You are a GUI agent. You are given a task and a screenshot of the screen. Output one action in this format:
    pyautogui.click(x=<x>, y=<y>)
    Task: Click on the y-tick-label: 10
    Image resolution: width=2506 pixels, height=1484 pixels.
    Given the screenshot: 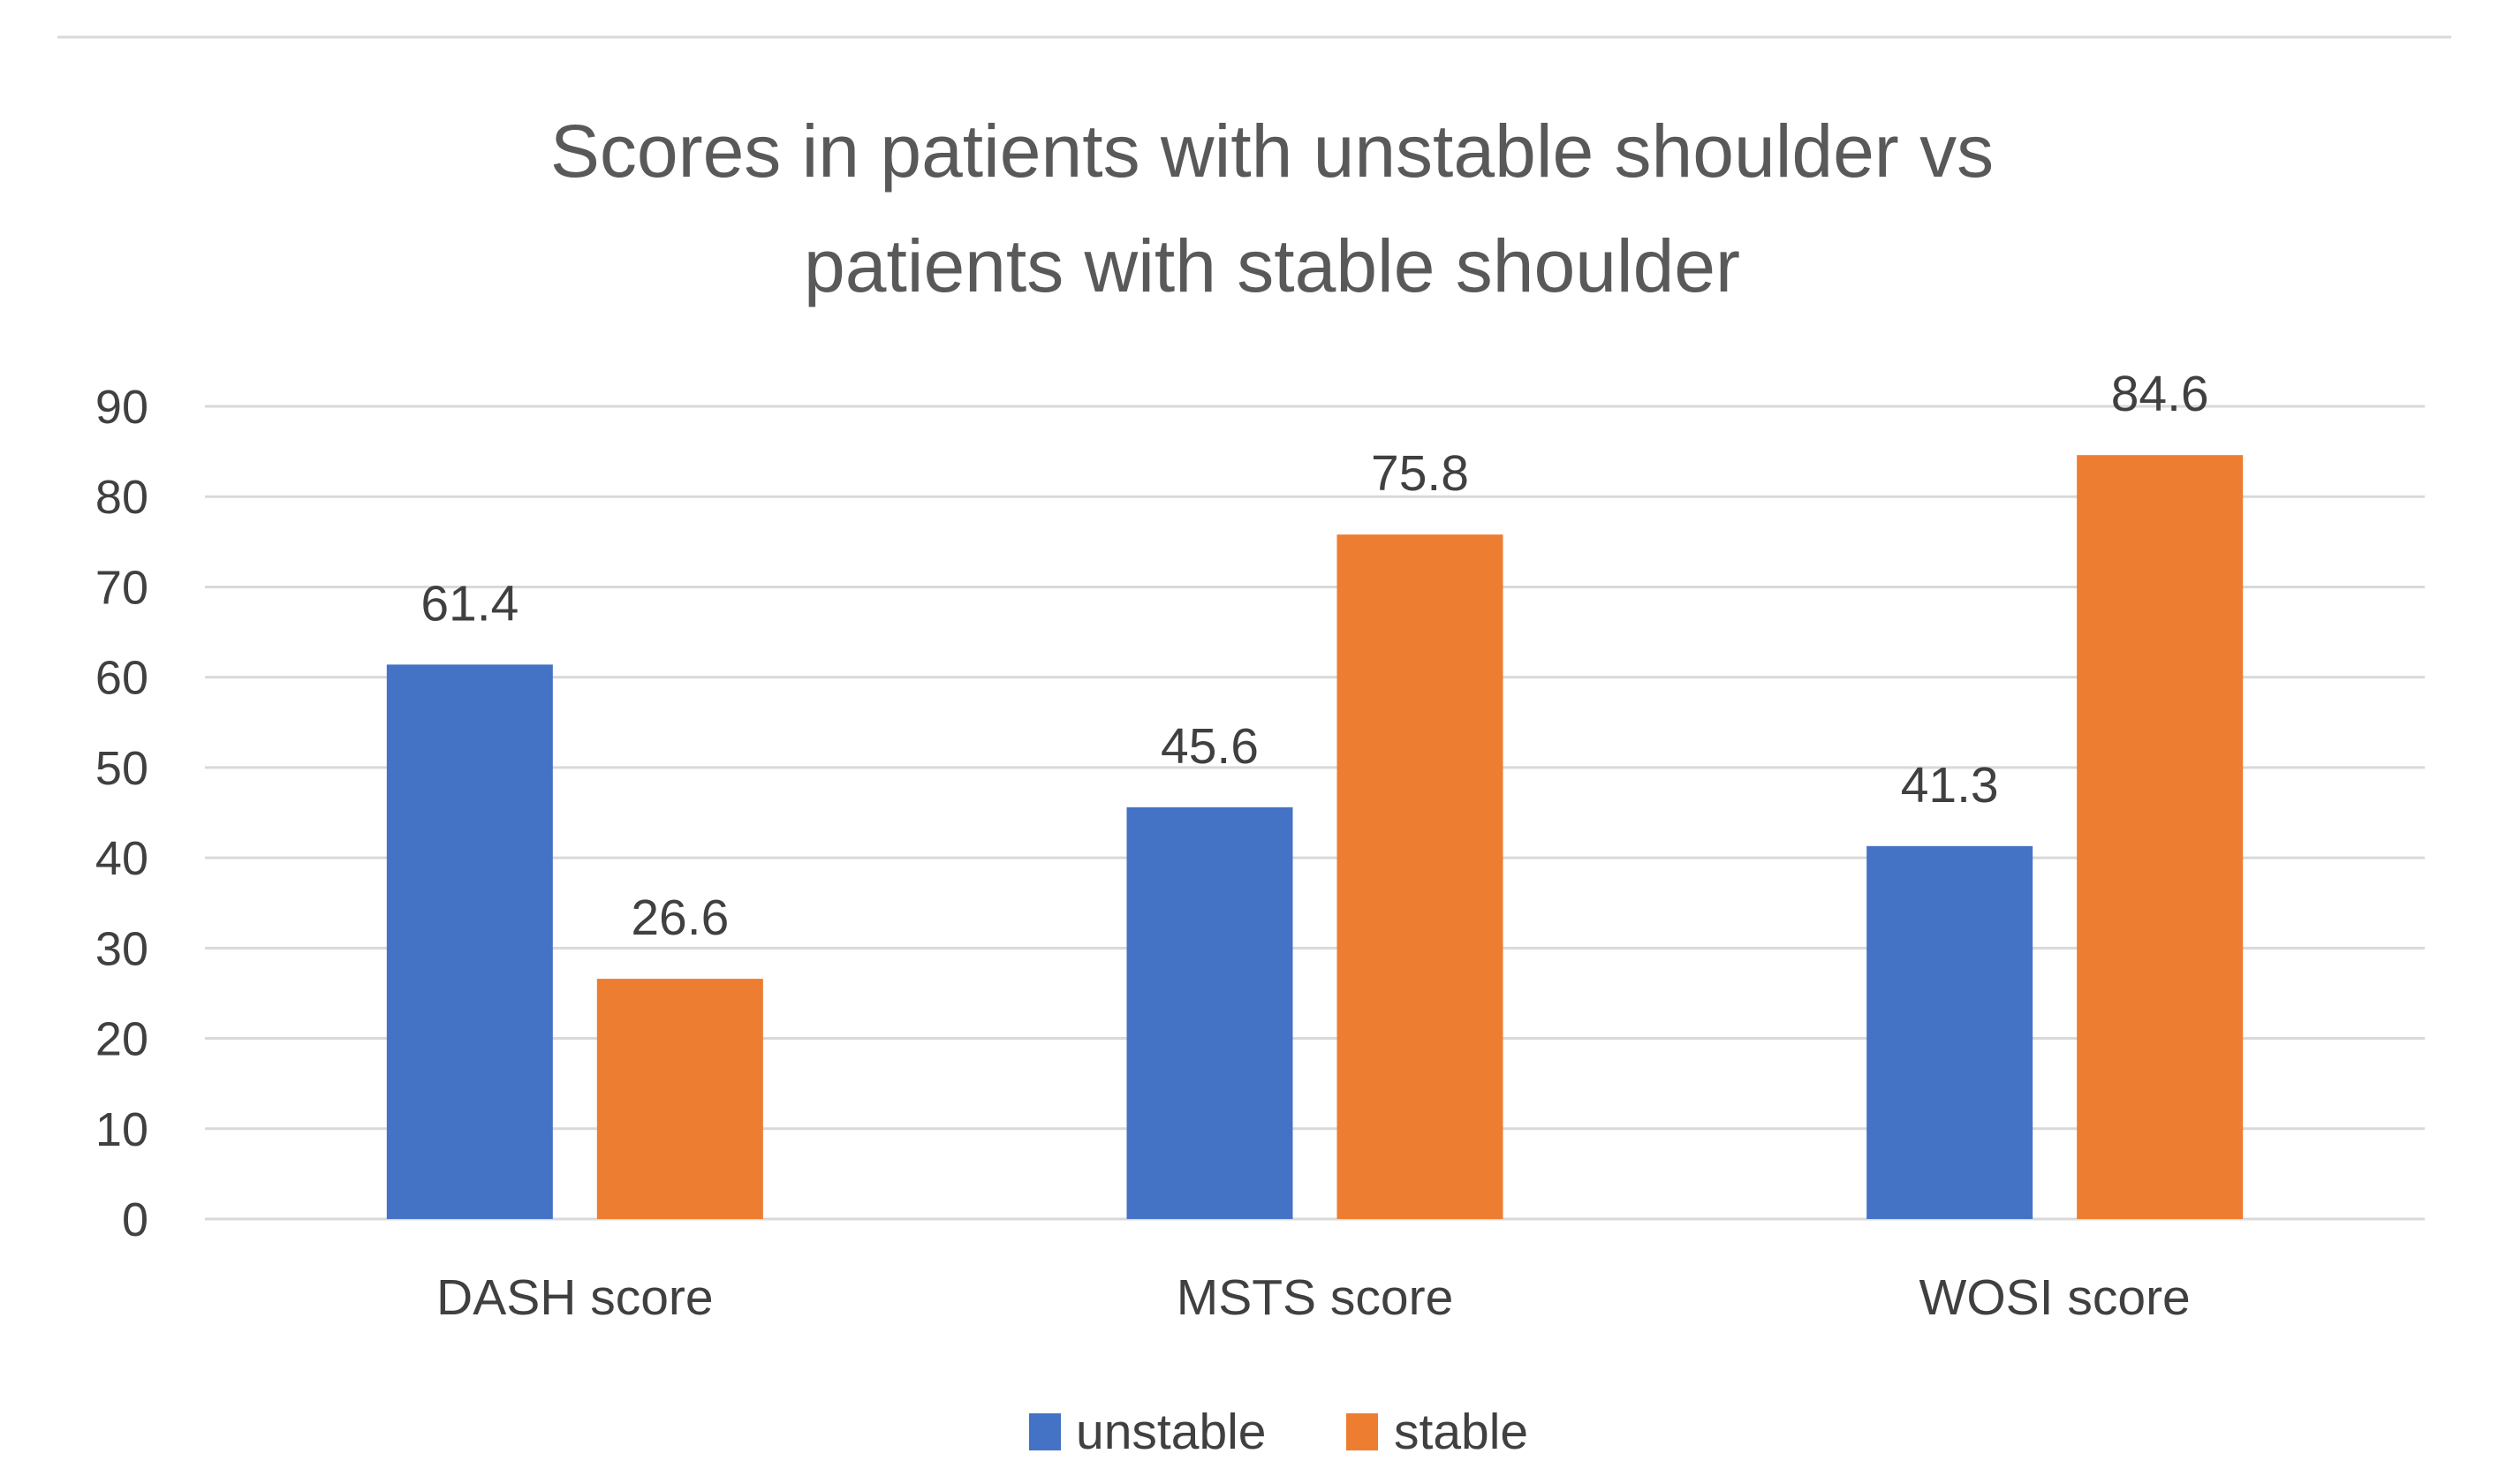 What is the action you would take?
    pyautogui.click(x=122, y=1129)
    